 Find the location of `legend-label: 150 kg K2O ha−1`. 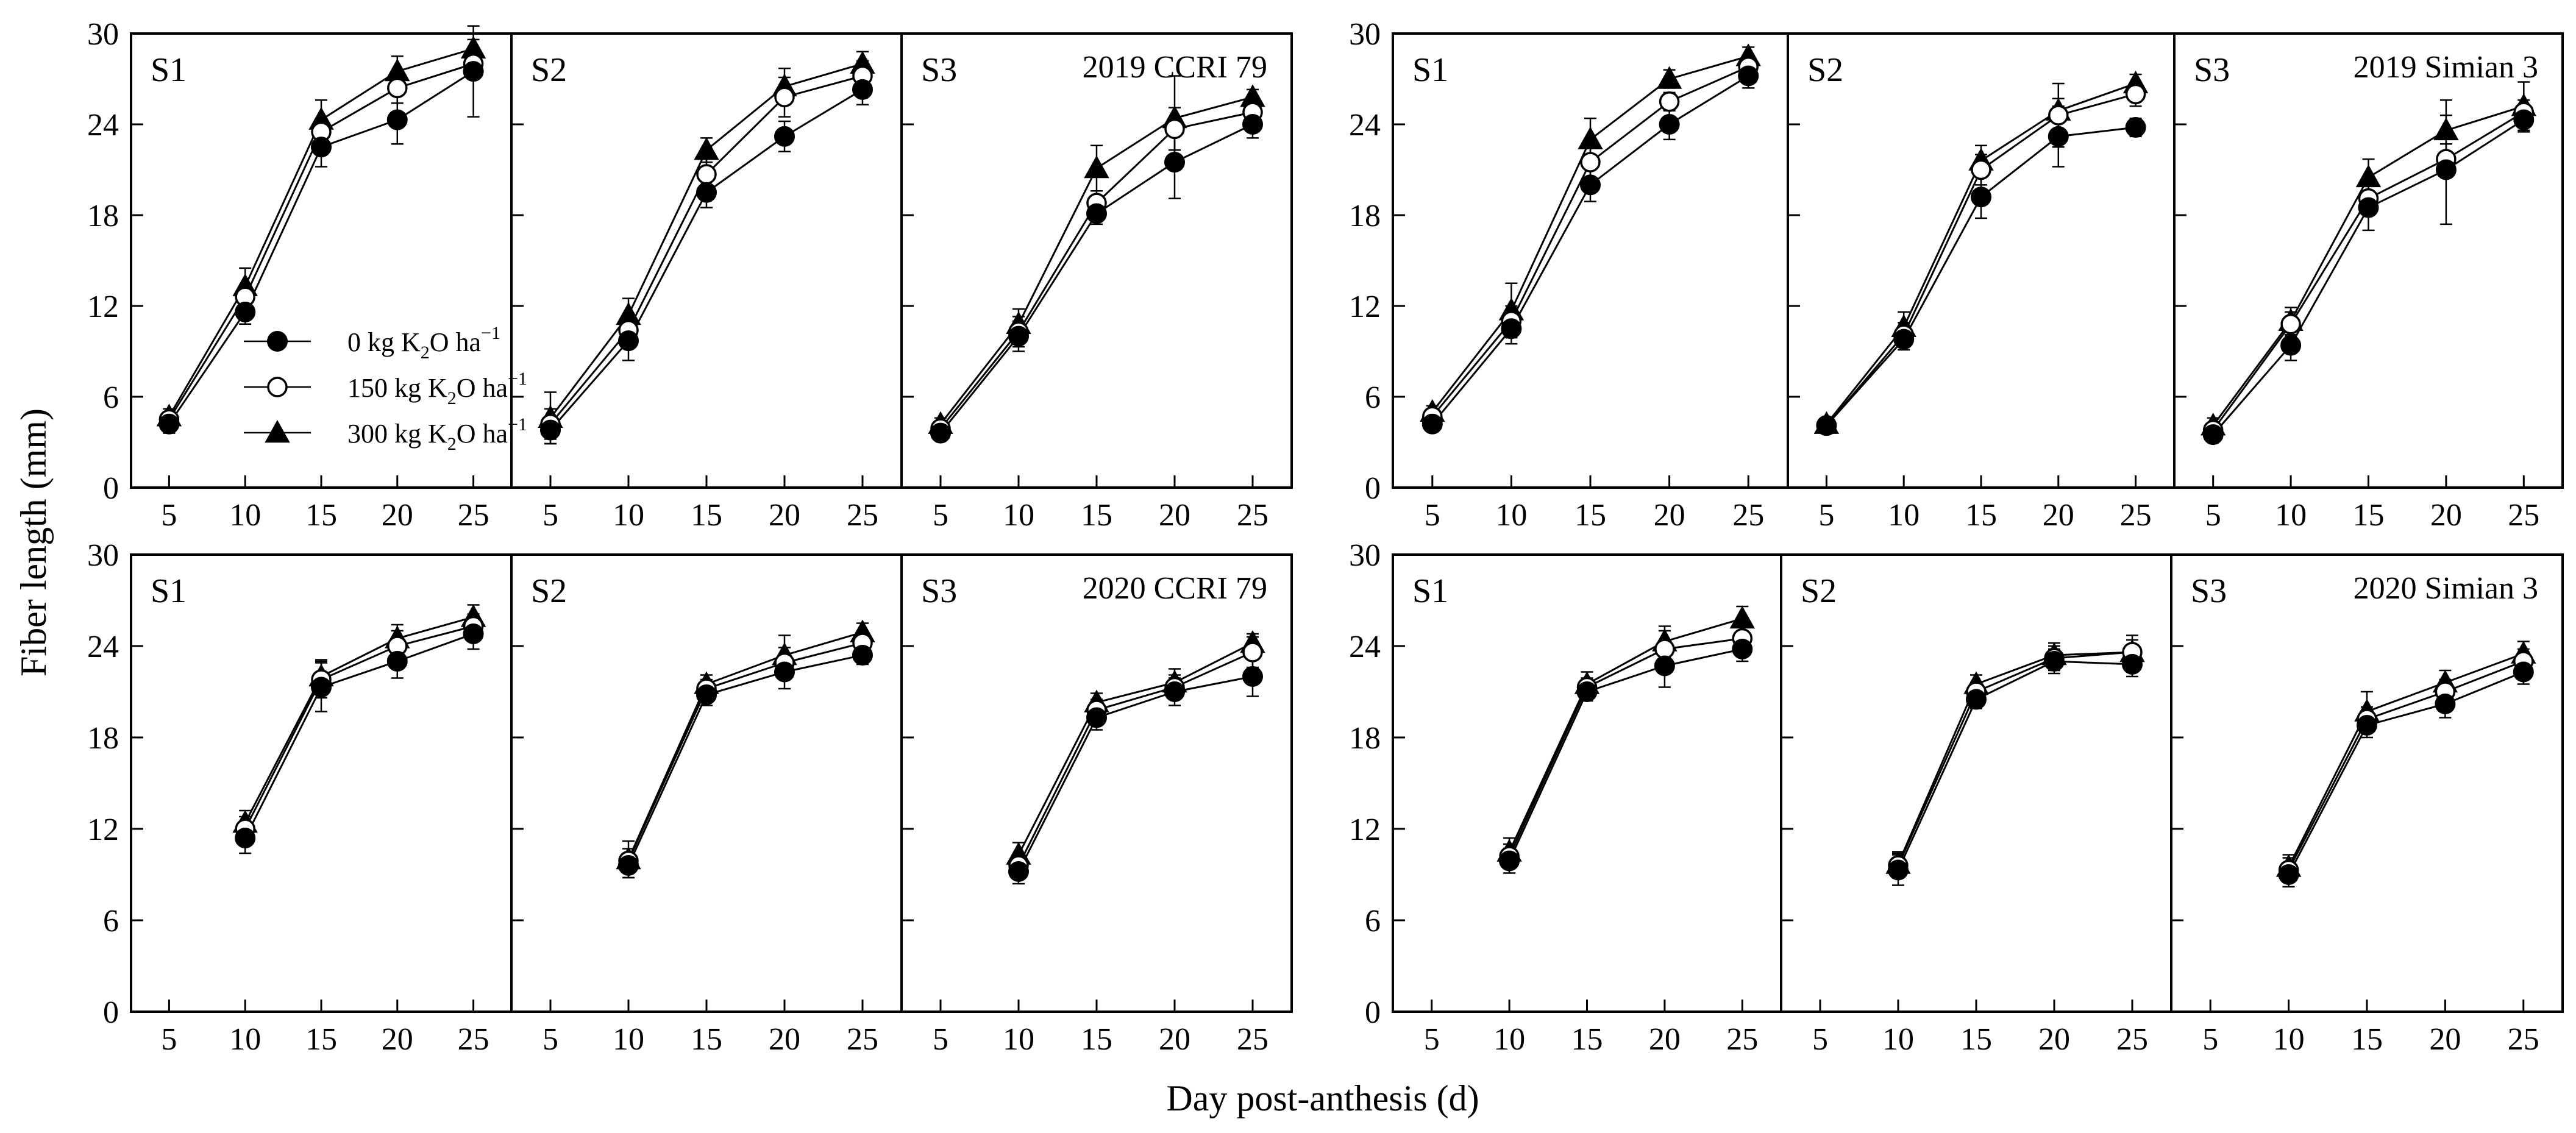

legend-label: 150 kg K2O ha−1 is located at coordinates (437, 388).